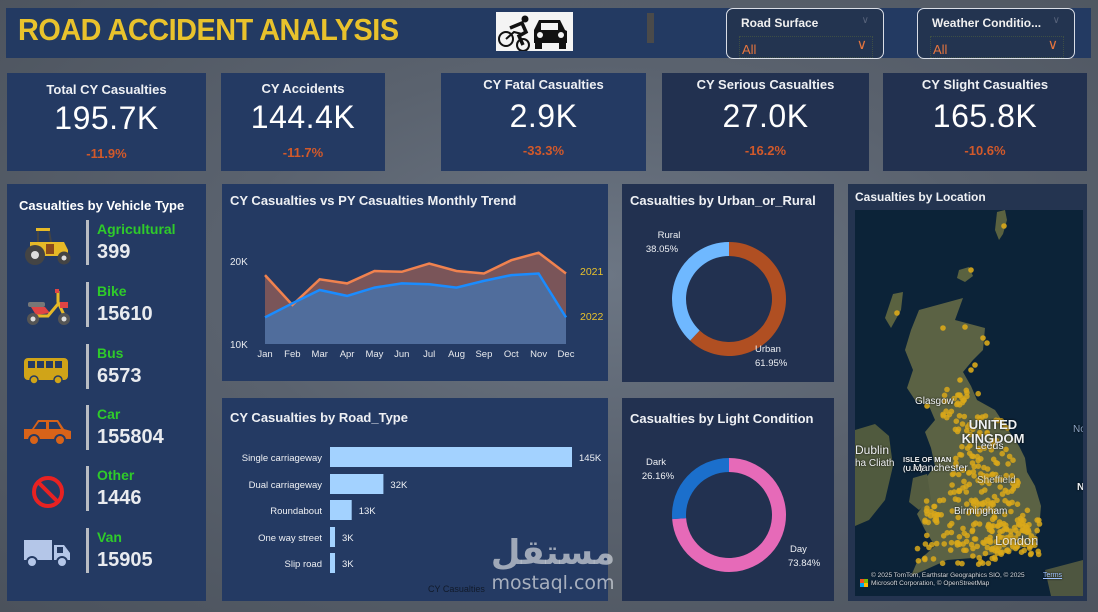  I want to click on weather-condition-dropdown: All ∨, so click(997, 47).